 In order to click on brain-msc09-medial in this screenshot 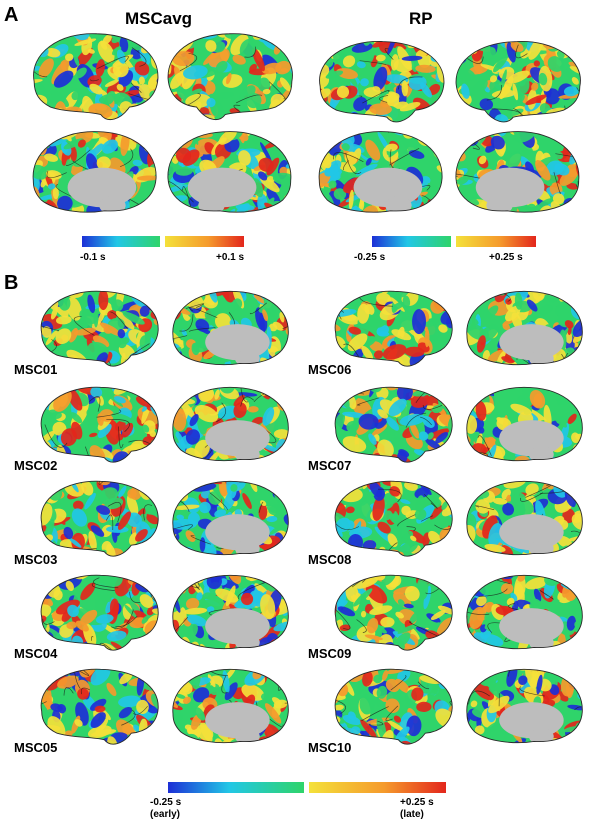, I will do `click(524, 612)`.